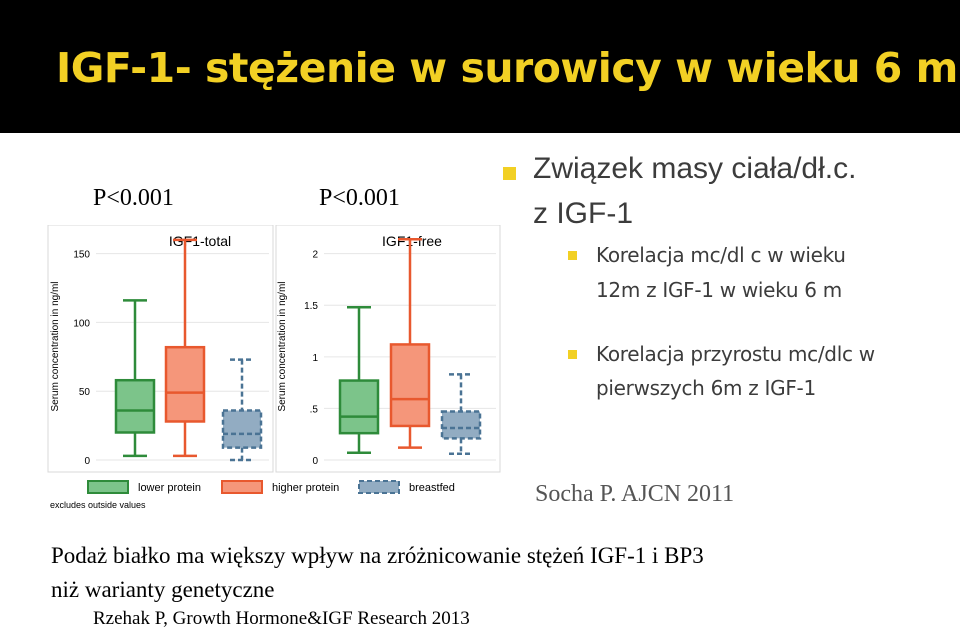 The width and height of the screenshot is (960, 631). Describe the element at coordinates (432, 488) in the screenshot. I see `legend-label: breastfed` at that location.